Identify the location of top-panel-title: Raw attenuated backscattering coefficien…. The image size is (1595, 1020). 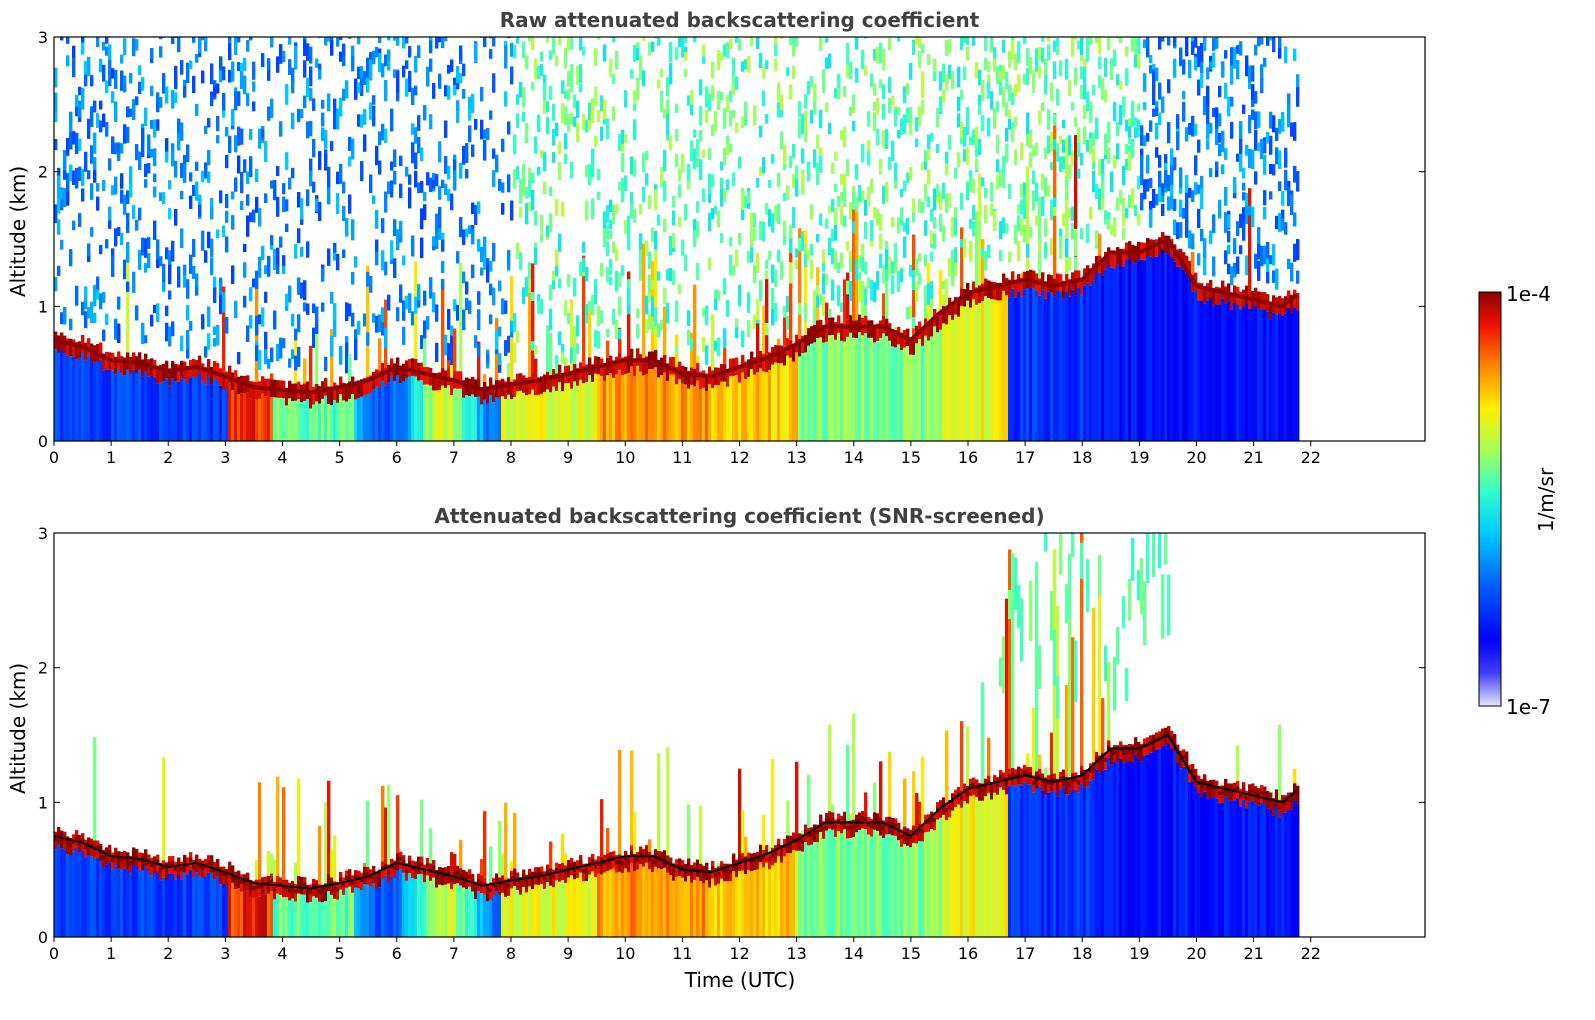
(739, 20).